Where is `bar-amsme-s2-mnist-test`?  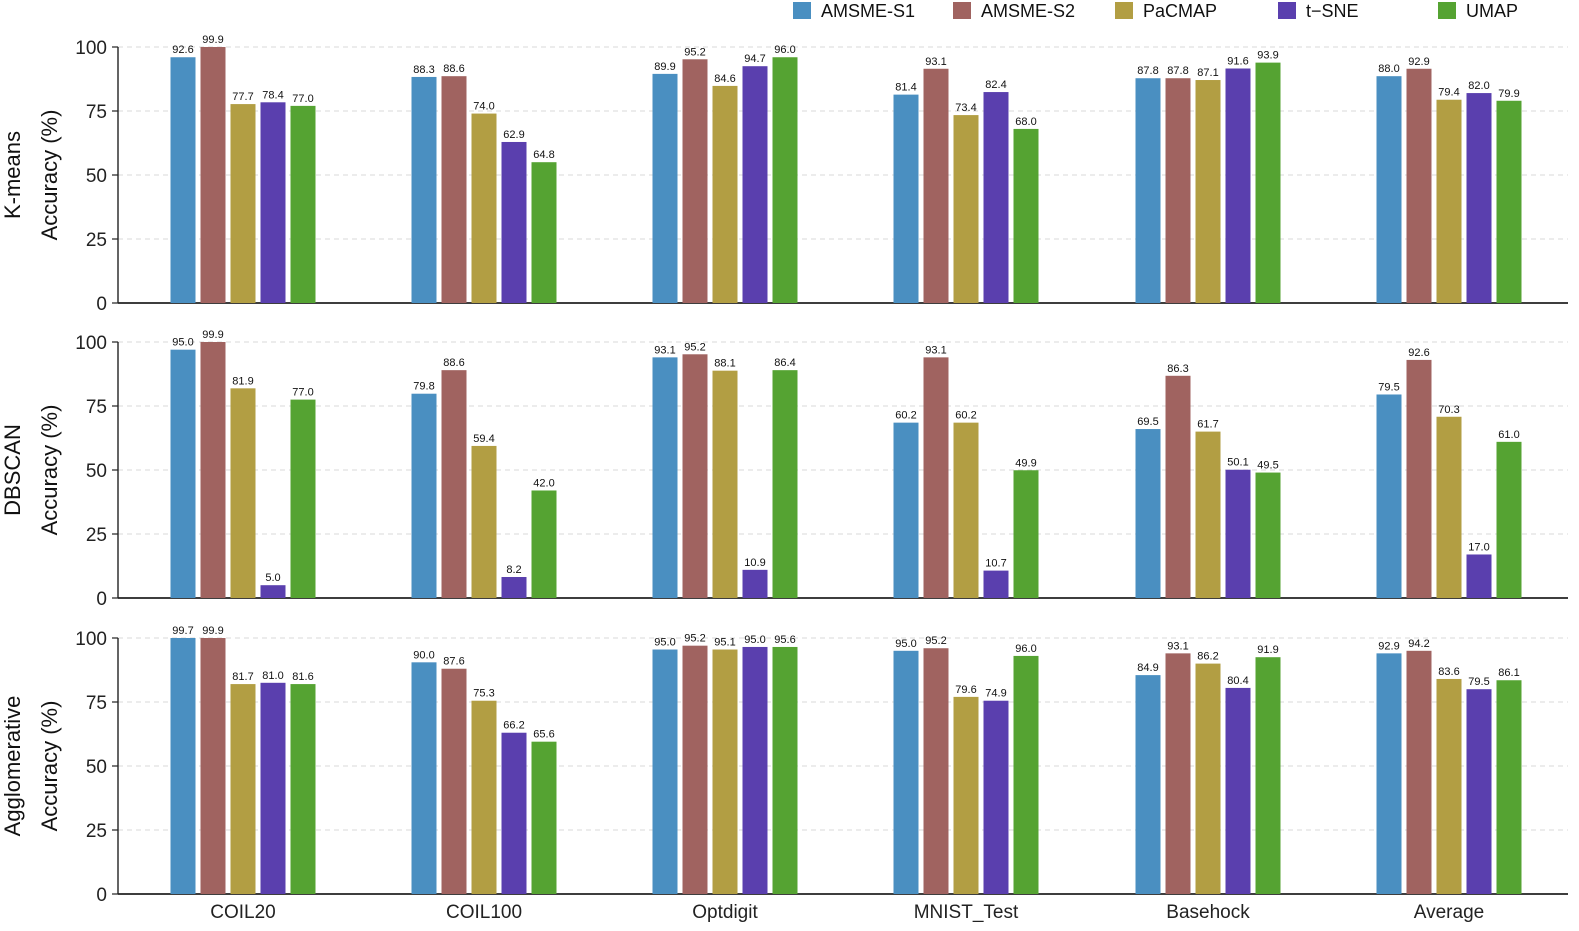 bar-amsme-s2-mnist-test is located at coordinates (936, 771).